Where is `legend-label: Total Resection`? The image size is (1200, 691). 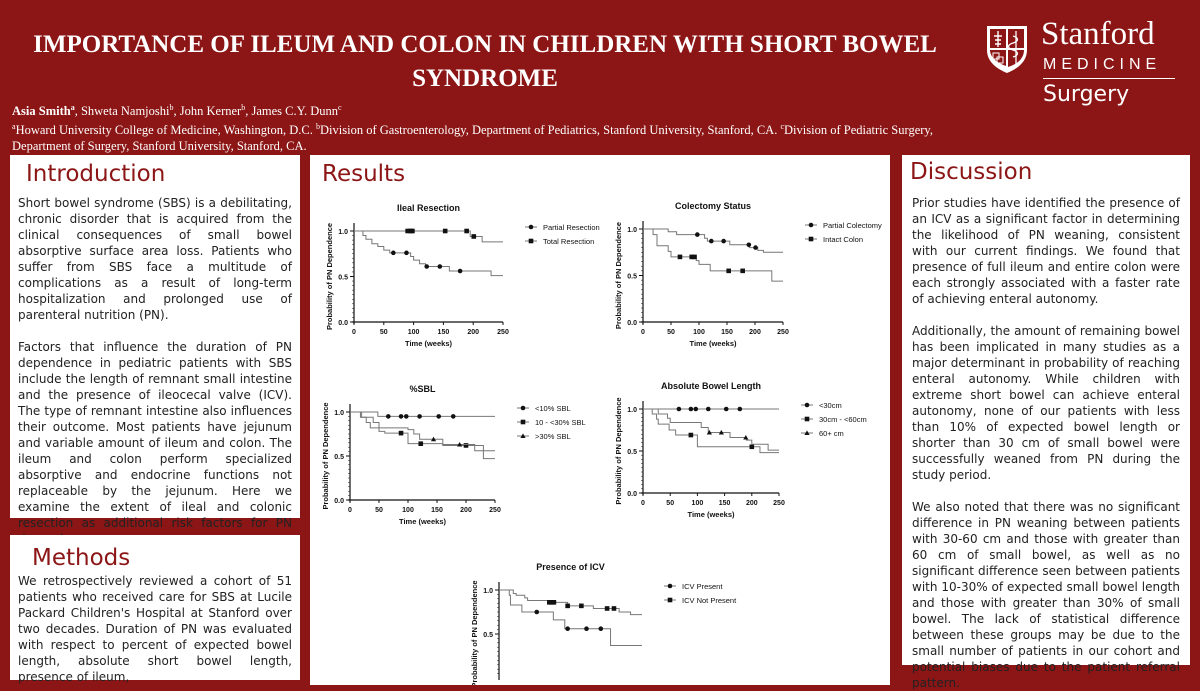 legend-label: Total Resection is located at coordinates (568, 241).